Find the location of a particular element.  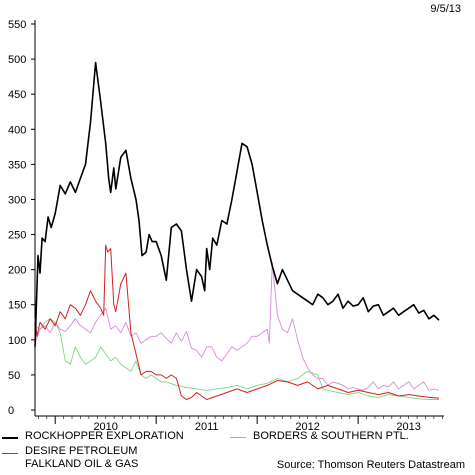

x-tick-label: 2010 is located at coordinates (105, 427).